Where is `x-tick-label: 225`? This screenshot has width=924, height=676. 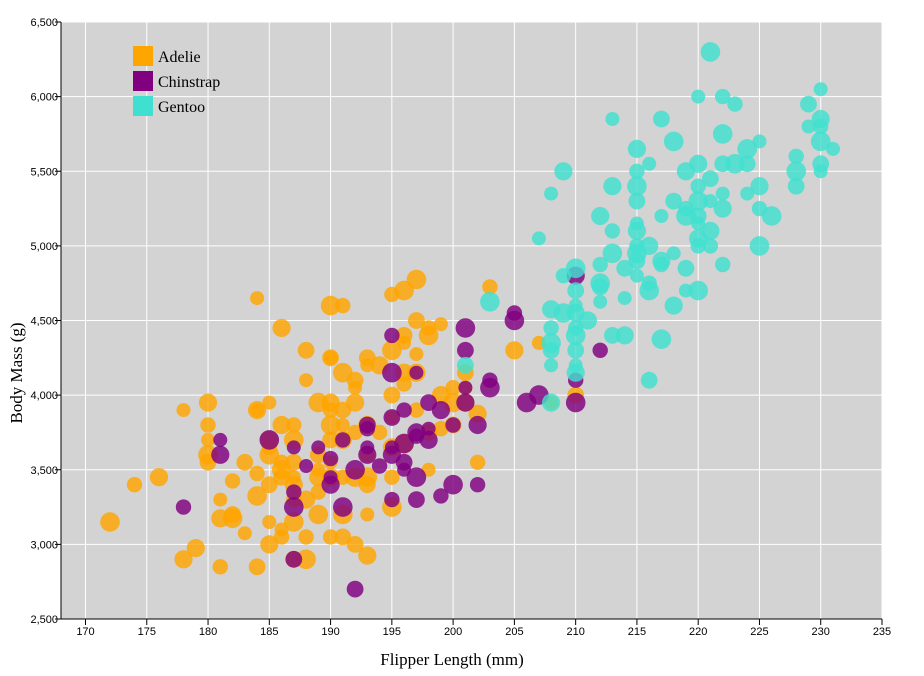 x-tick-label: 225 is located at coordinates (759, 632).